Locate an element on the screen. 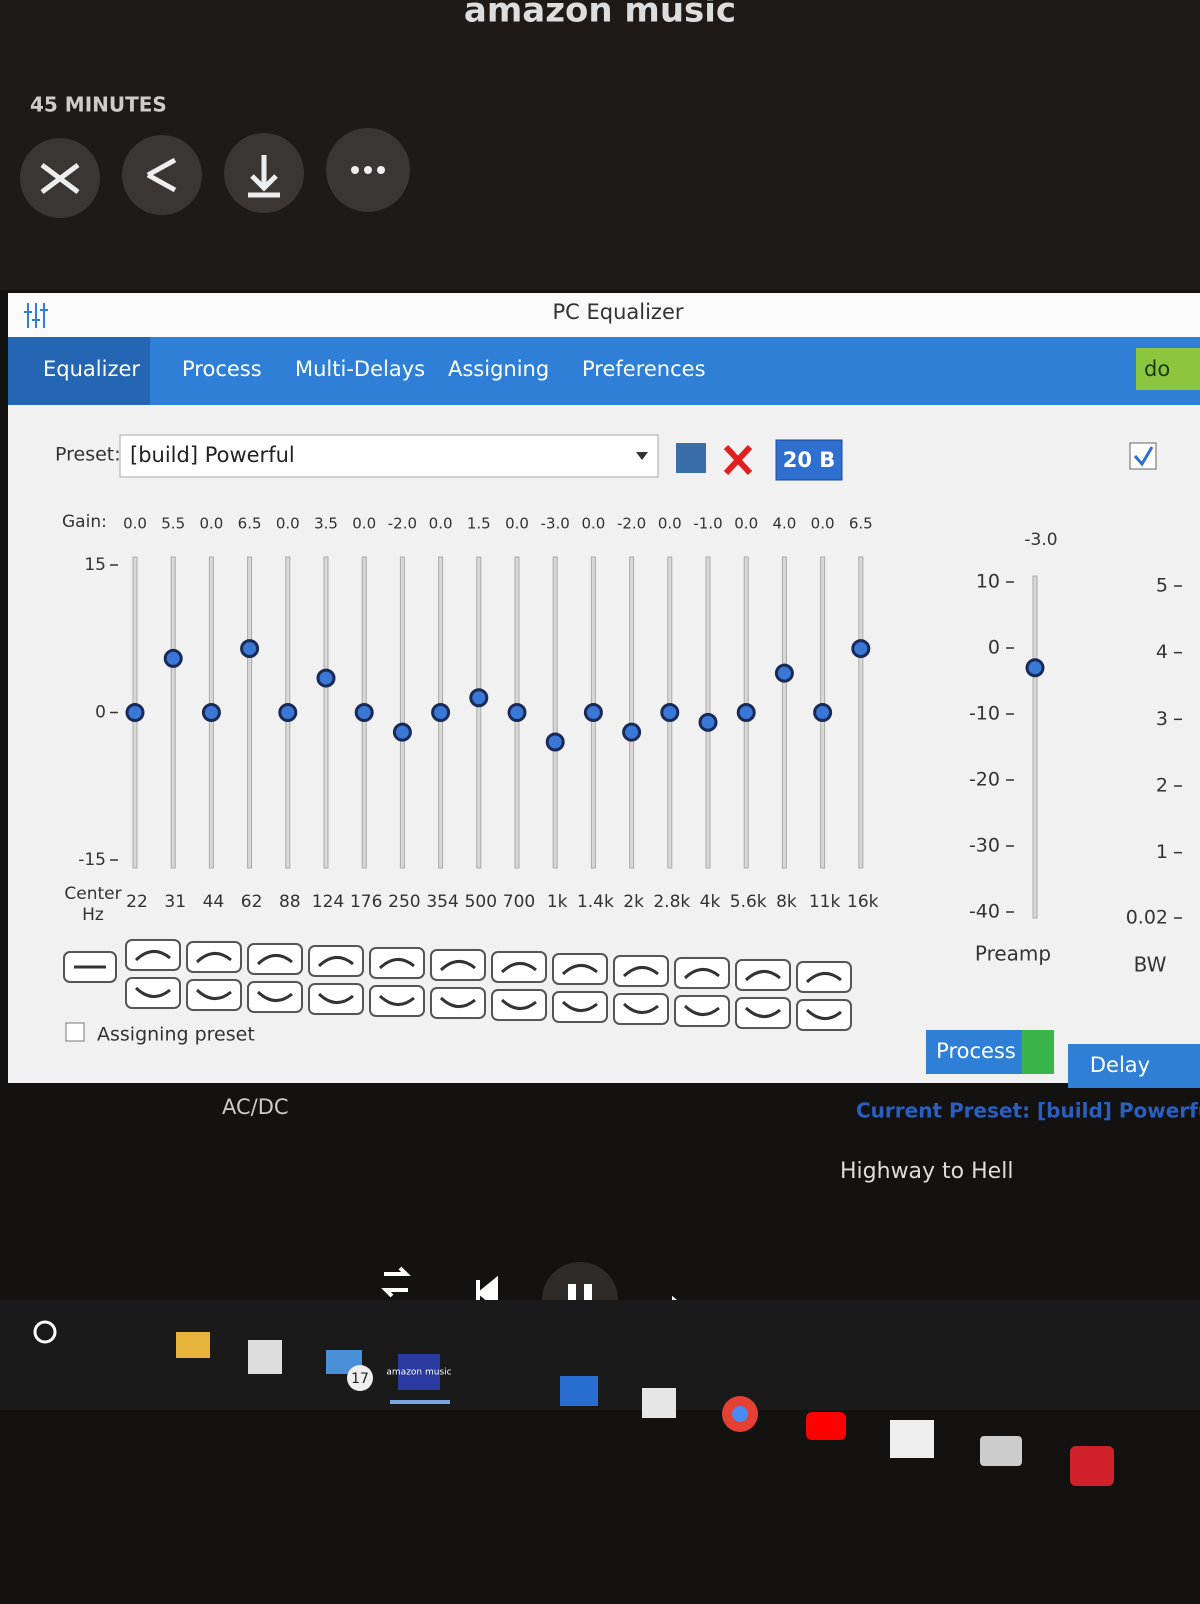  tab: Assigning is located at coordinates (498, 369).